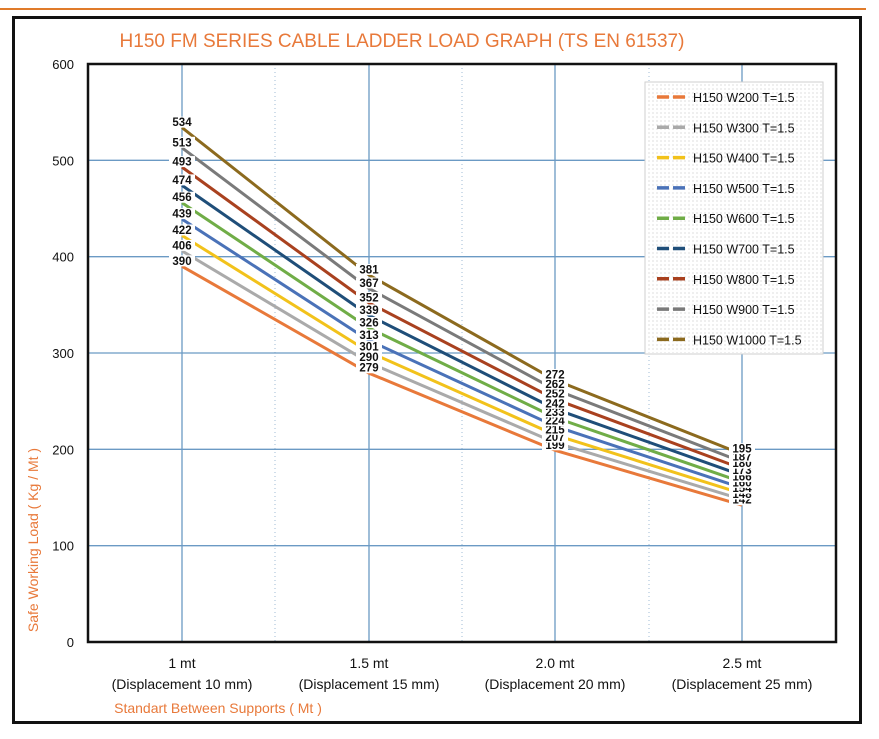  I want to click on data-label: 301, so click(369, 348).